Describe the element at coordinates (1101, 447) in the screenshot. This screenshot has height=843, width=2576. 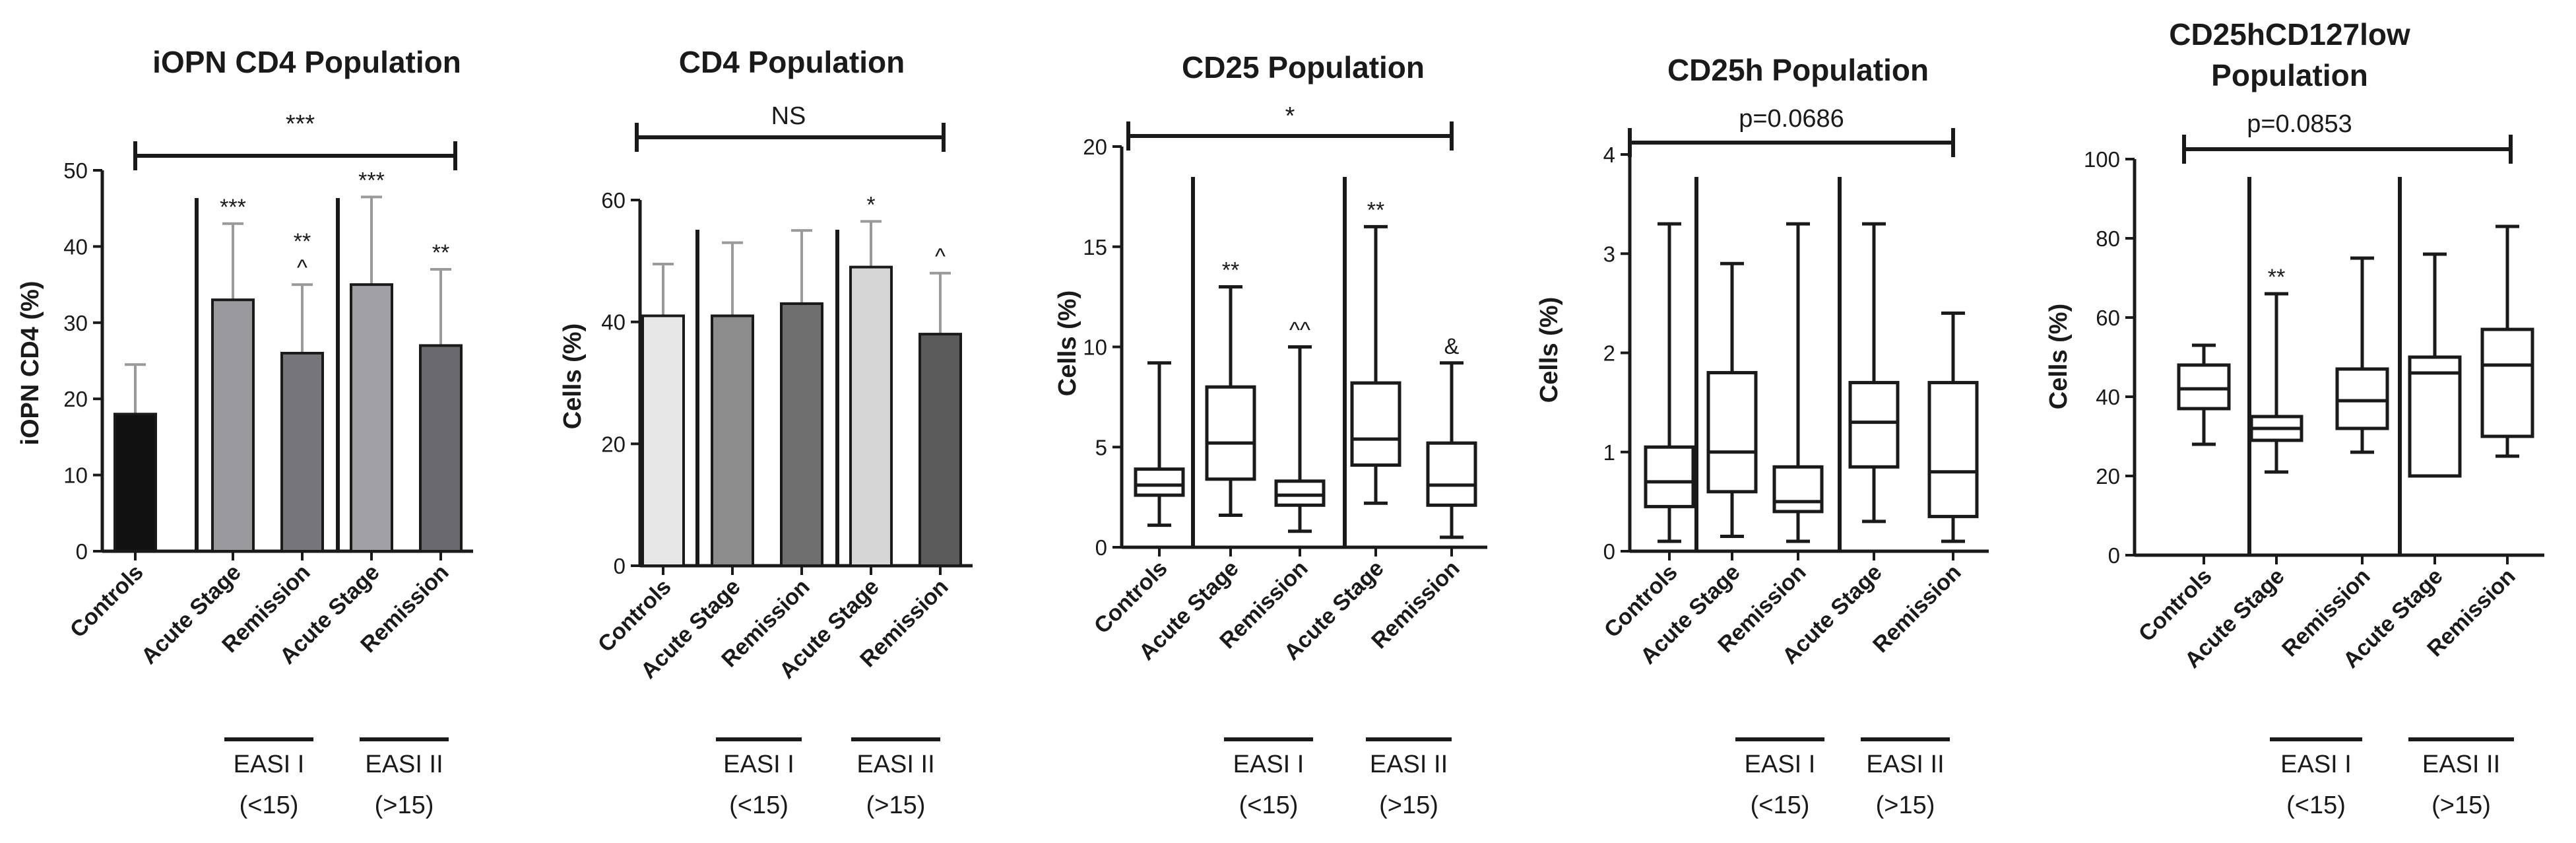
I see `y-tick-label: 5` at that location.